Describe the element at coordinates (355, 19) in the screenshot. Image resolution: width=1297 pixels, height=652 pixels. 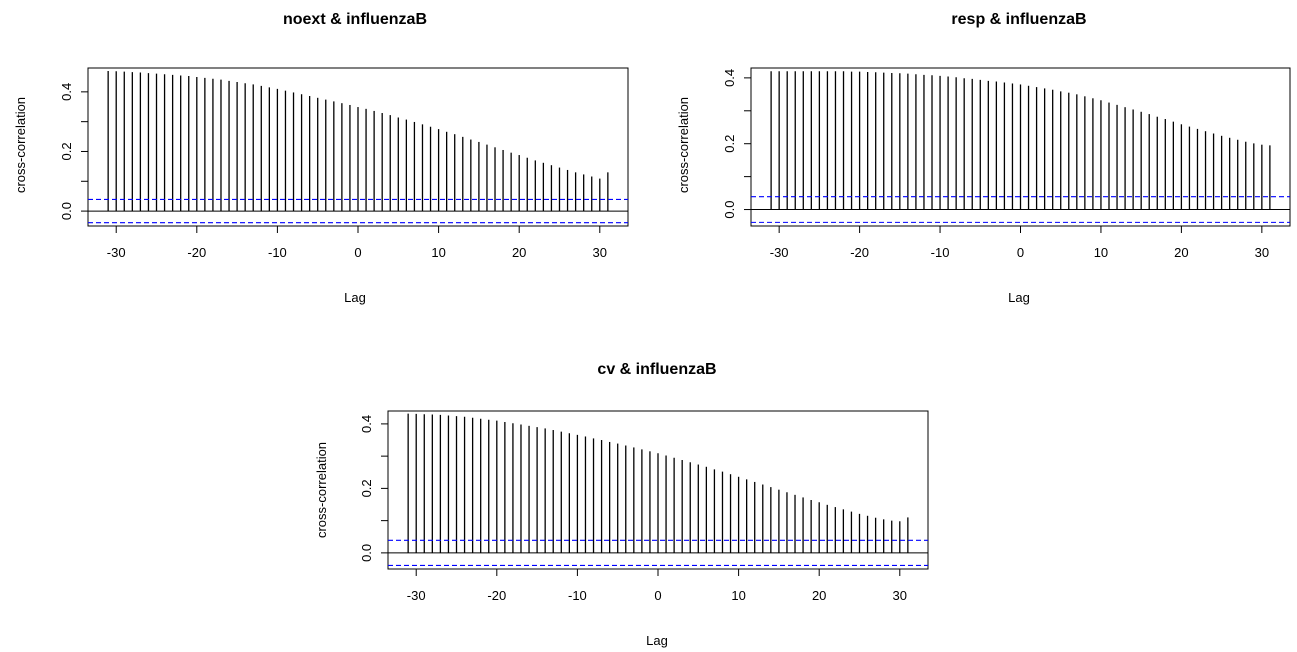
I see `chart-title: noext & influenzaB` at that location.